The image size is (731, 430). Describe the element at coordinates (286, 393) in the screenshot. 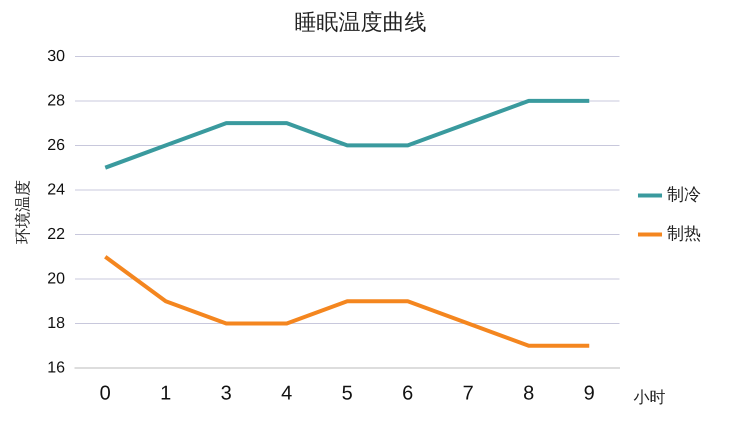

I see `x-tick-label: 4` at that location.